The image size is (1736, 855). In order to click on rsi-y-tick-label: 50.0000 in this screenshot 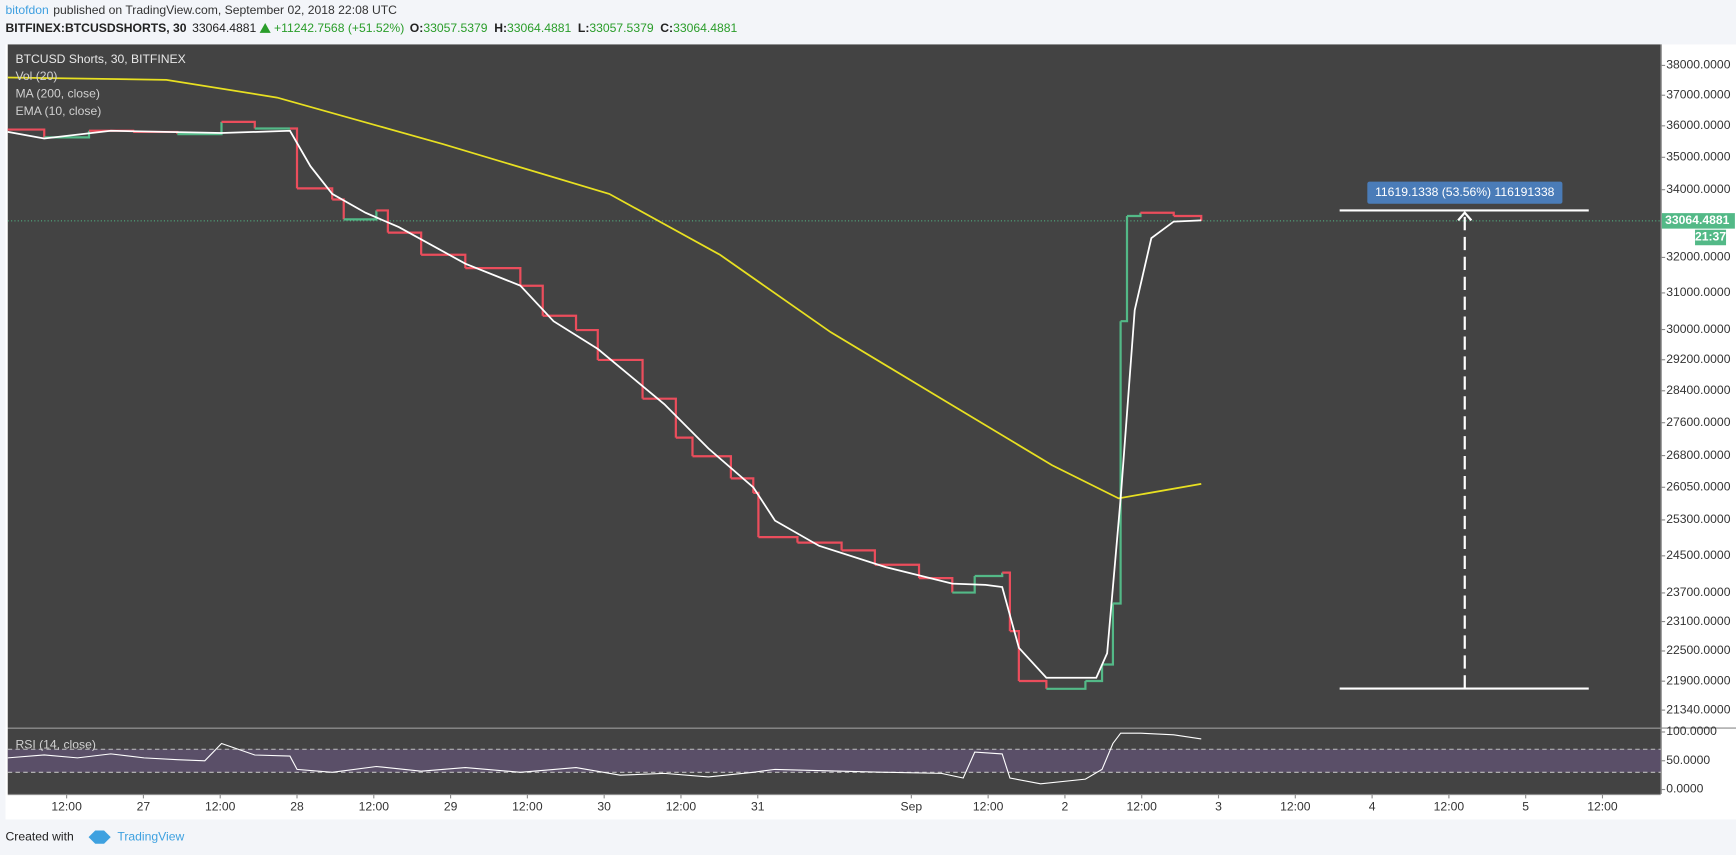, I will do `click(1688, 760)`.